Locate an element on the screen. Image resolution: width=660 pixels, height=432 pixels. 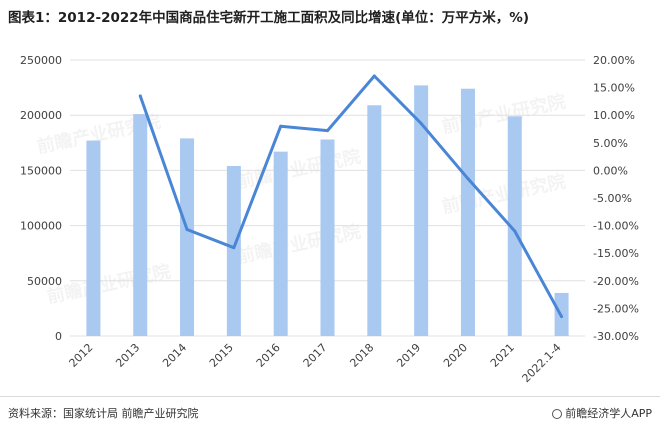
x-axis-tick-label: 2013 is located at coordinates (127, 355).